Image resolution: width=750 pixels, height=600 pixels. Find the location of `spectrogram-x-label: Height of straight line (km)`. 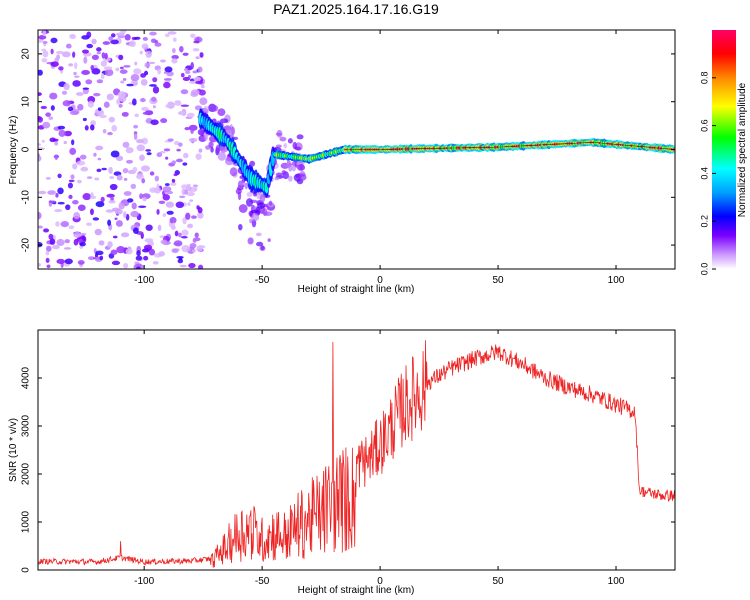

spectrogram-x-label: Height of straight line (km) is located at coordinates (356, 289).